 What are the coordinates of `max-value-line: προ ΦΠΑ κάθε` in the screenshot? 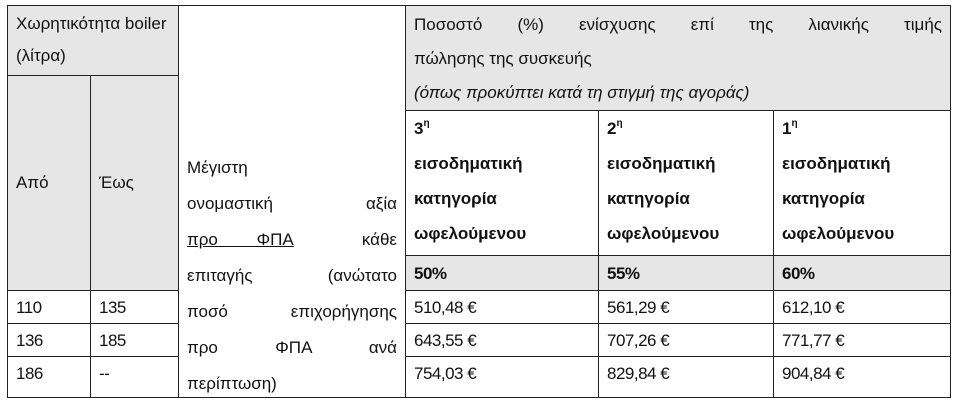 It's located at (292, 239).